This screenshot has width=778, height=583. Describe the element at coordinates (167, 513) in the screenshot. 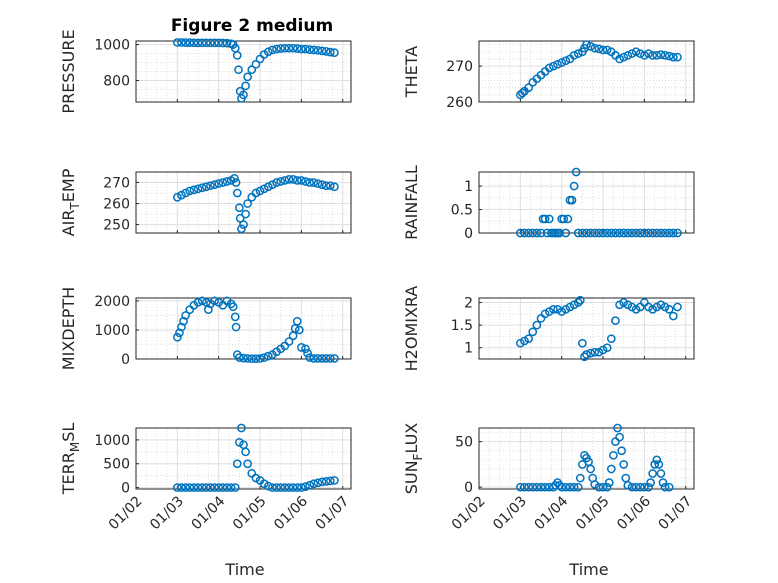

I see `x-tick-label: 01/03` at that location.